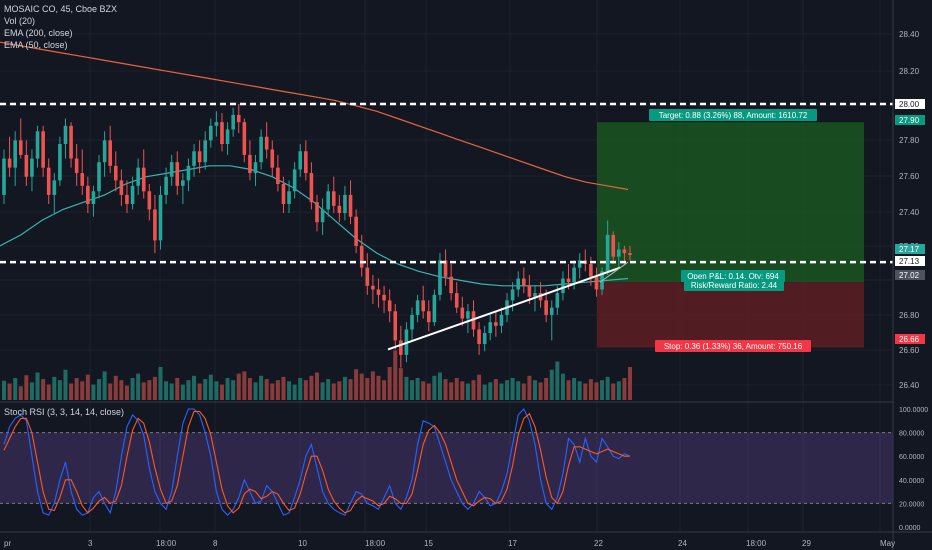  I want to click on time-label: 17, so click(512, 543).